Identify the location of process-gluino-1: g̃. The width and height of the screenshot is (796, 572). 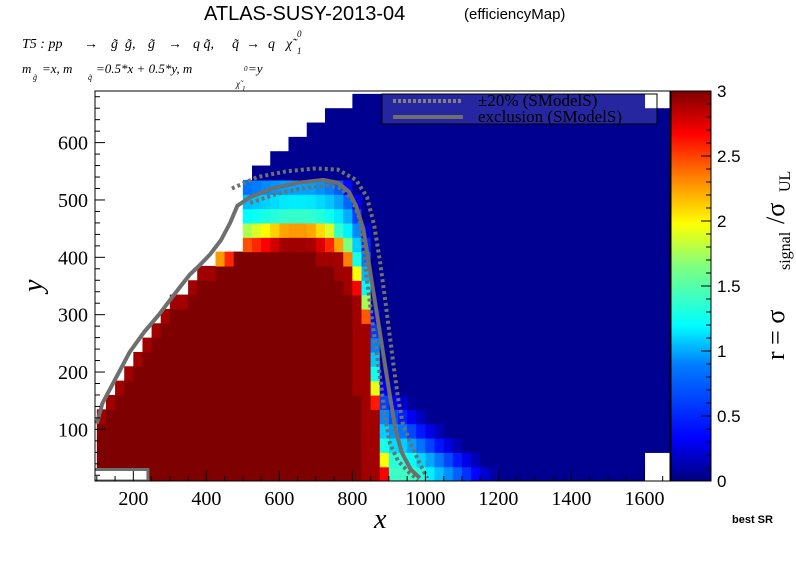
(114, 44).